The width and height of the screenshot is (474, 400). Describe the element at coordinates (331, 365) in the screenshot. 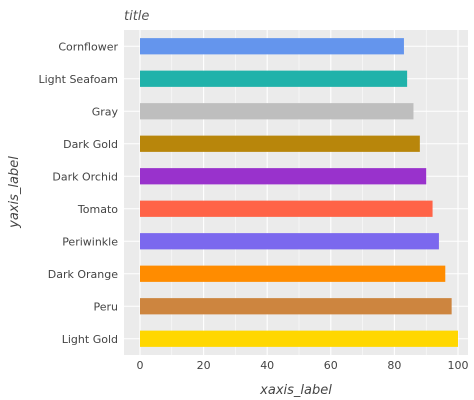

I see `x-tick-label: 60` at that location.